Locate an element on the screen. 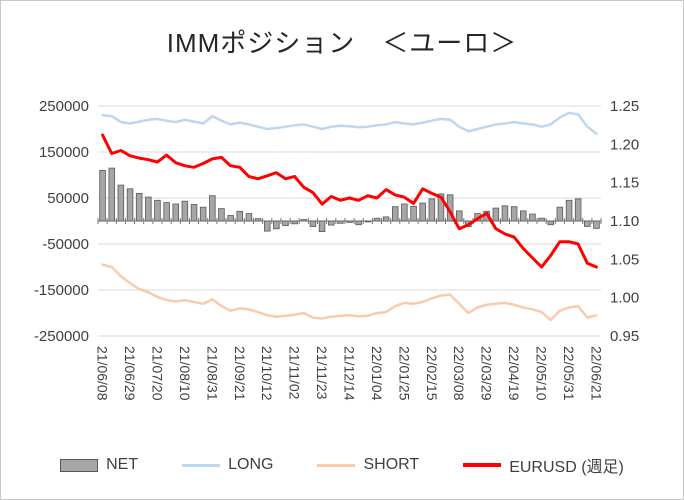 The width and height of the screenshot is (684, 500). series-net-bars is located at coordinates (349, 200).